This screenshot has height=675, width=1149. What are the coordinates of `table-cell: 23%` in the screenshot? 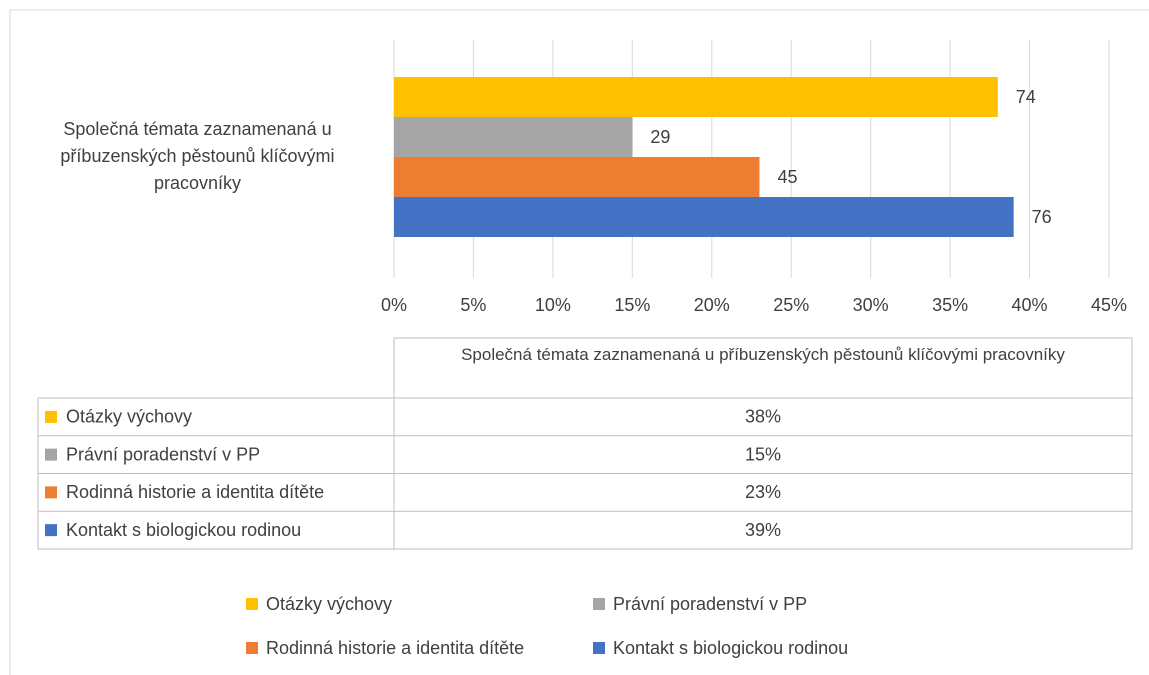 It's located at (763, 492).